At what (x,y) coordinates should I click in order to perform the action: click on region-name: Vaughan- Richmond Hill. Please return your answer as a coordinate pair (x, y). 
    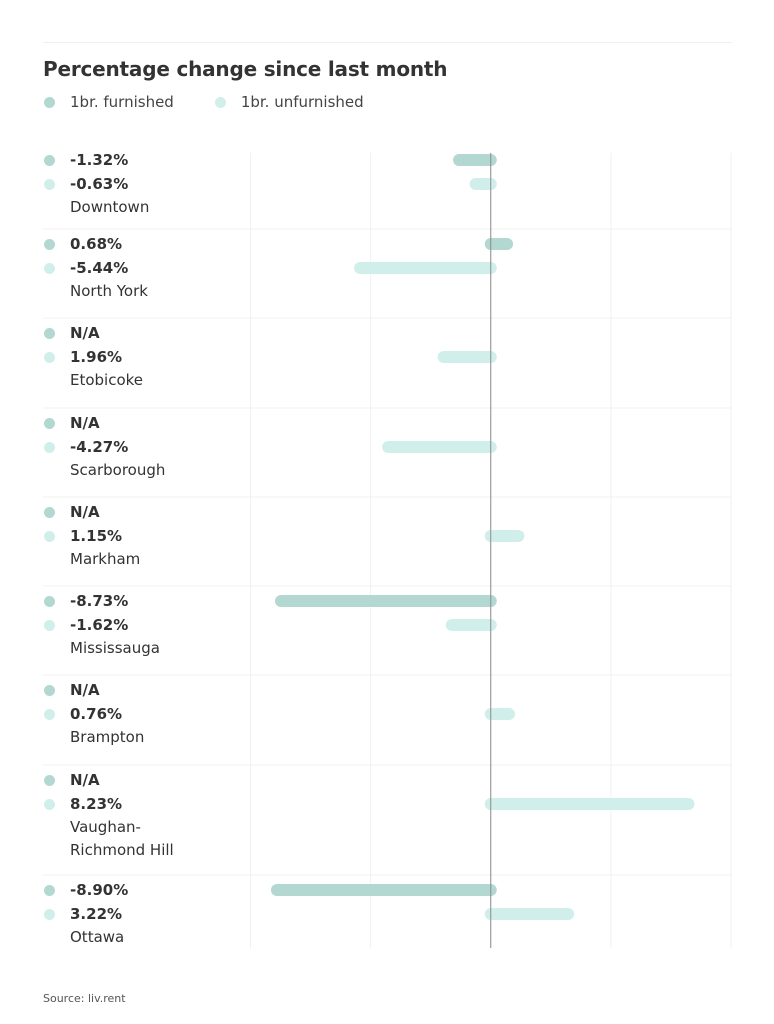
    Looking at the image, I should click on (122, 838).